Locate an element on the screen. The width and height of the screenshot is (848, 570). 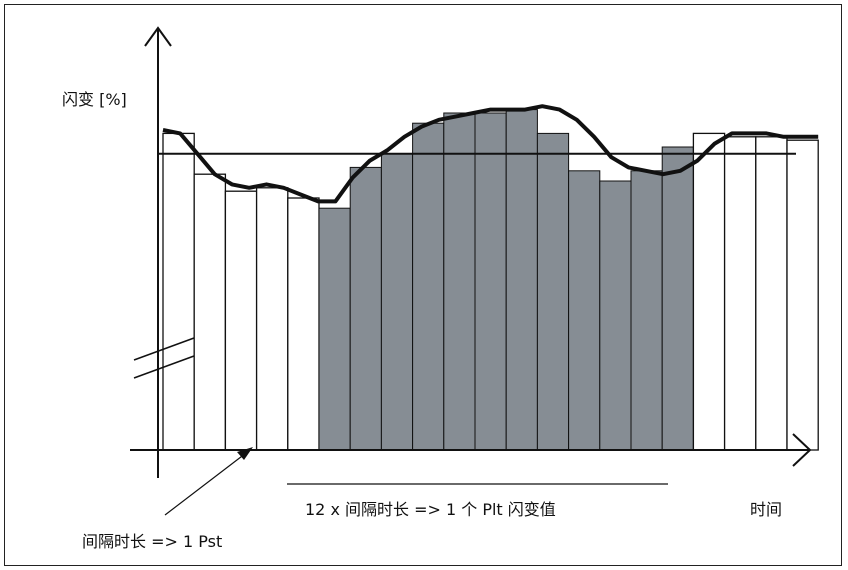
y-axis-label: 闪变 [%] is located at coordinates (94, 99).